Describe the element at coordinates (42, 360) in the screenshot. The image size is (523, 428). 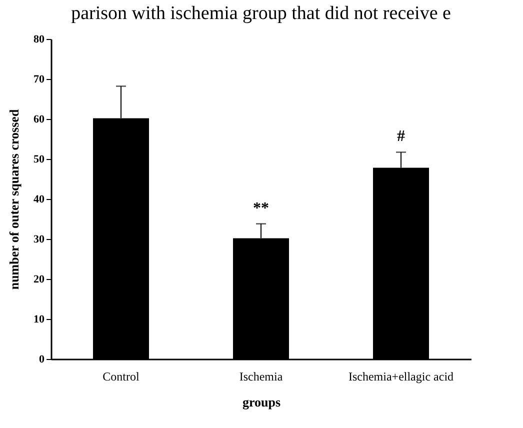
I see `y-tick-label: 0` at that location.